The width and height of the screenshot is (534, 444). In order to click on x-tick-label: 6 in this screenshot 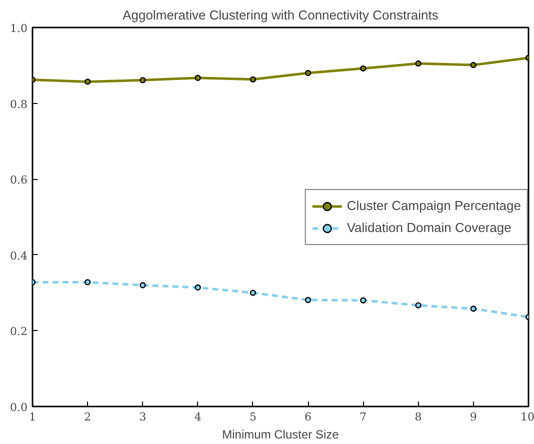, I will do `click(308, 417)`.